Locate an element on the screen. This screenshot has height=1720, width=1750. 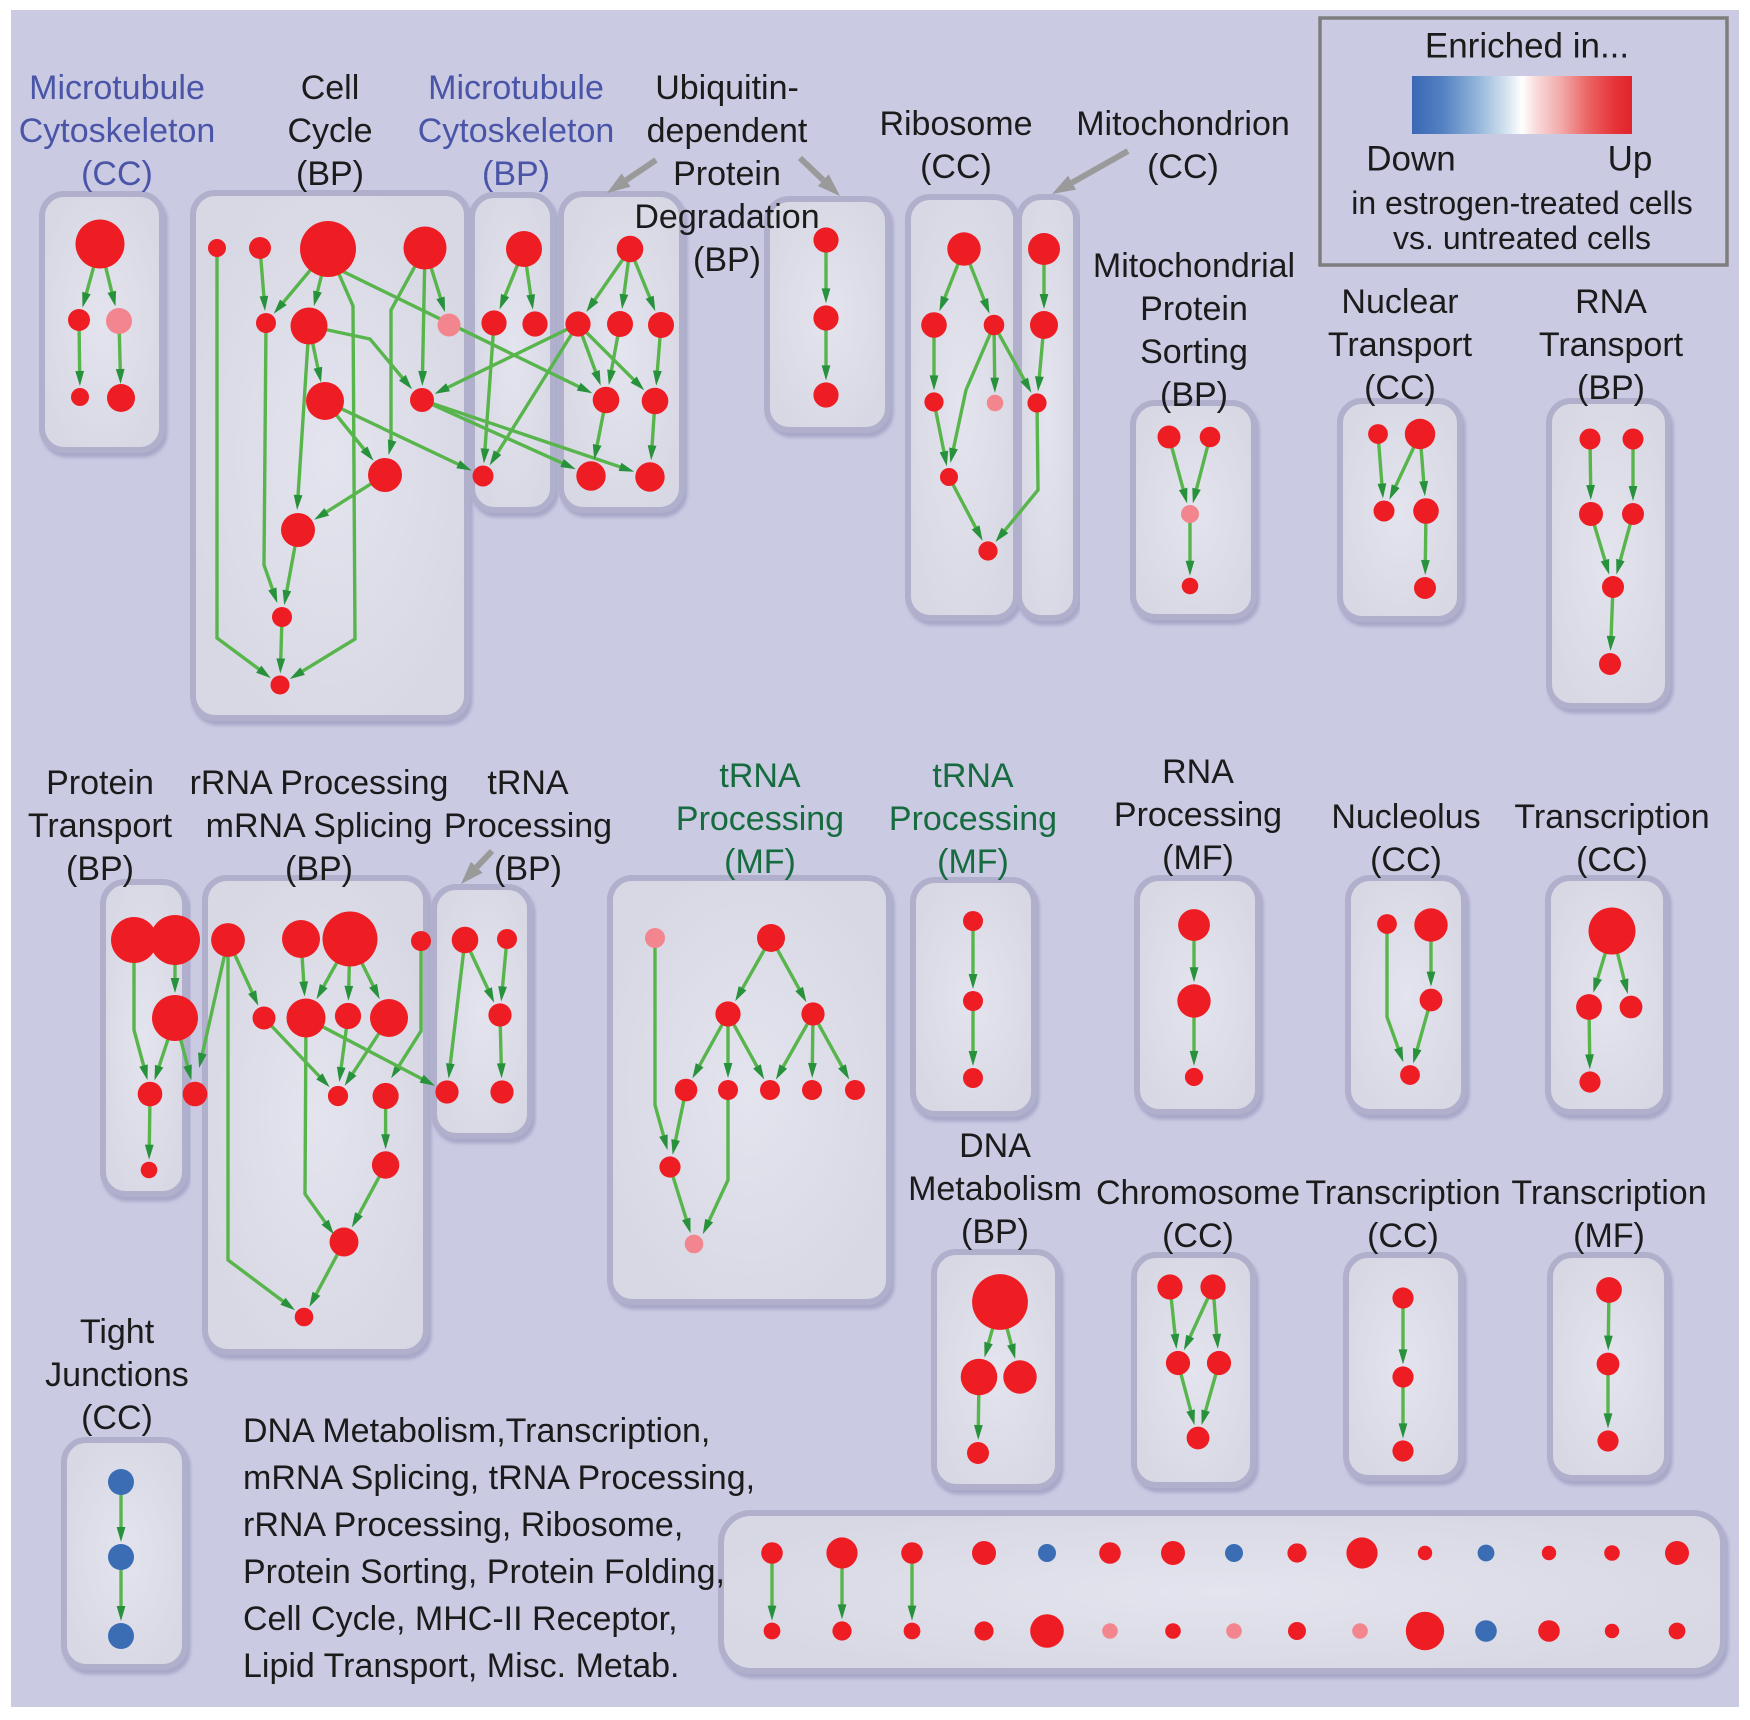
svg-text: DNA Metabolism,Transcription, is located at coordinates (476, 1431).